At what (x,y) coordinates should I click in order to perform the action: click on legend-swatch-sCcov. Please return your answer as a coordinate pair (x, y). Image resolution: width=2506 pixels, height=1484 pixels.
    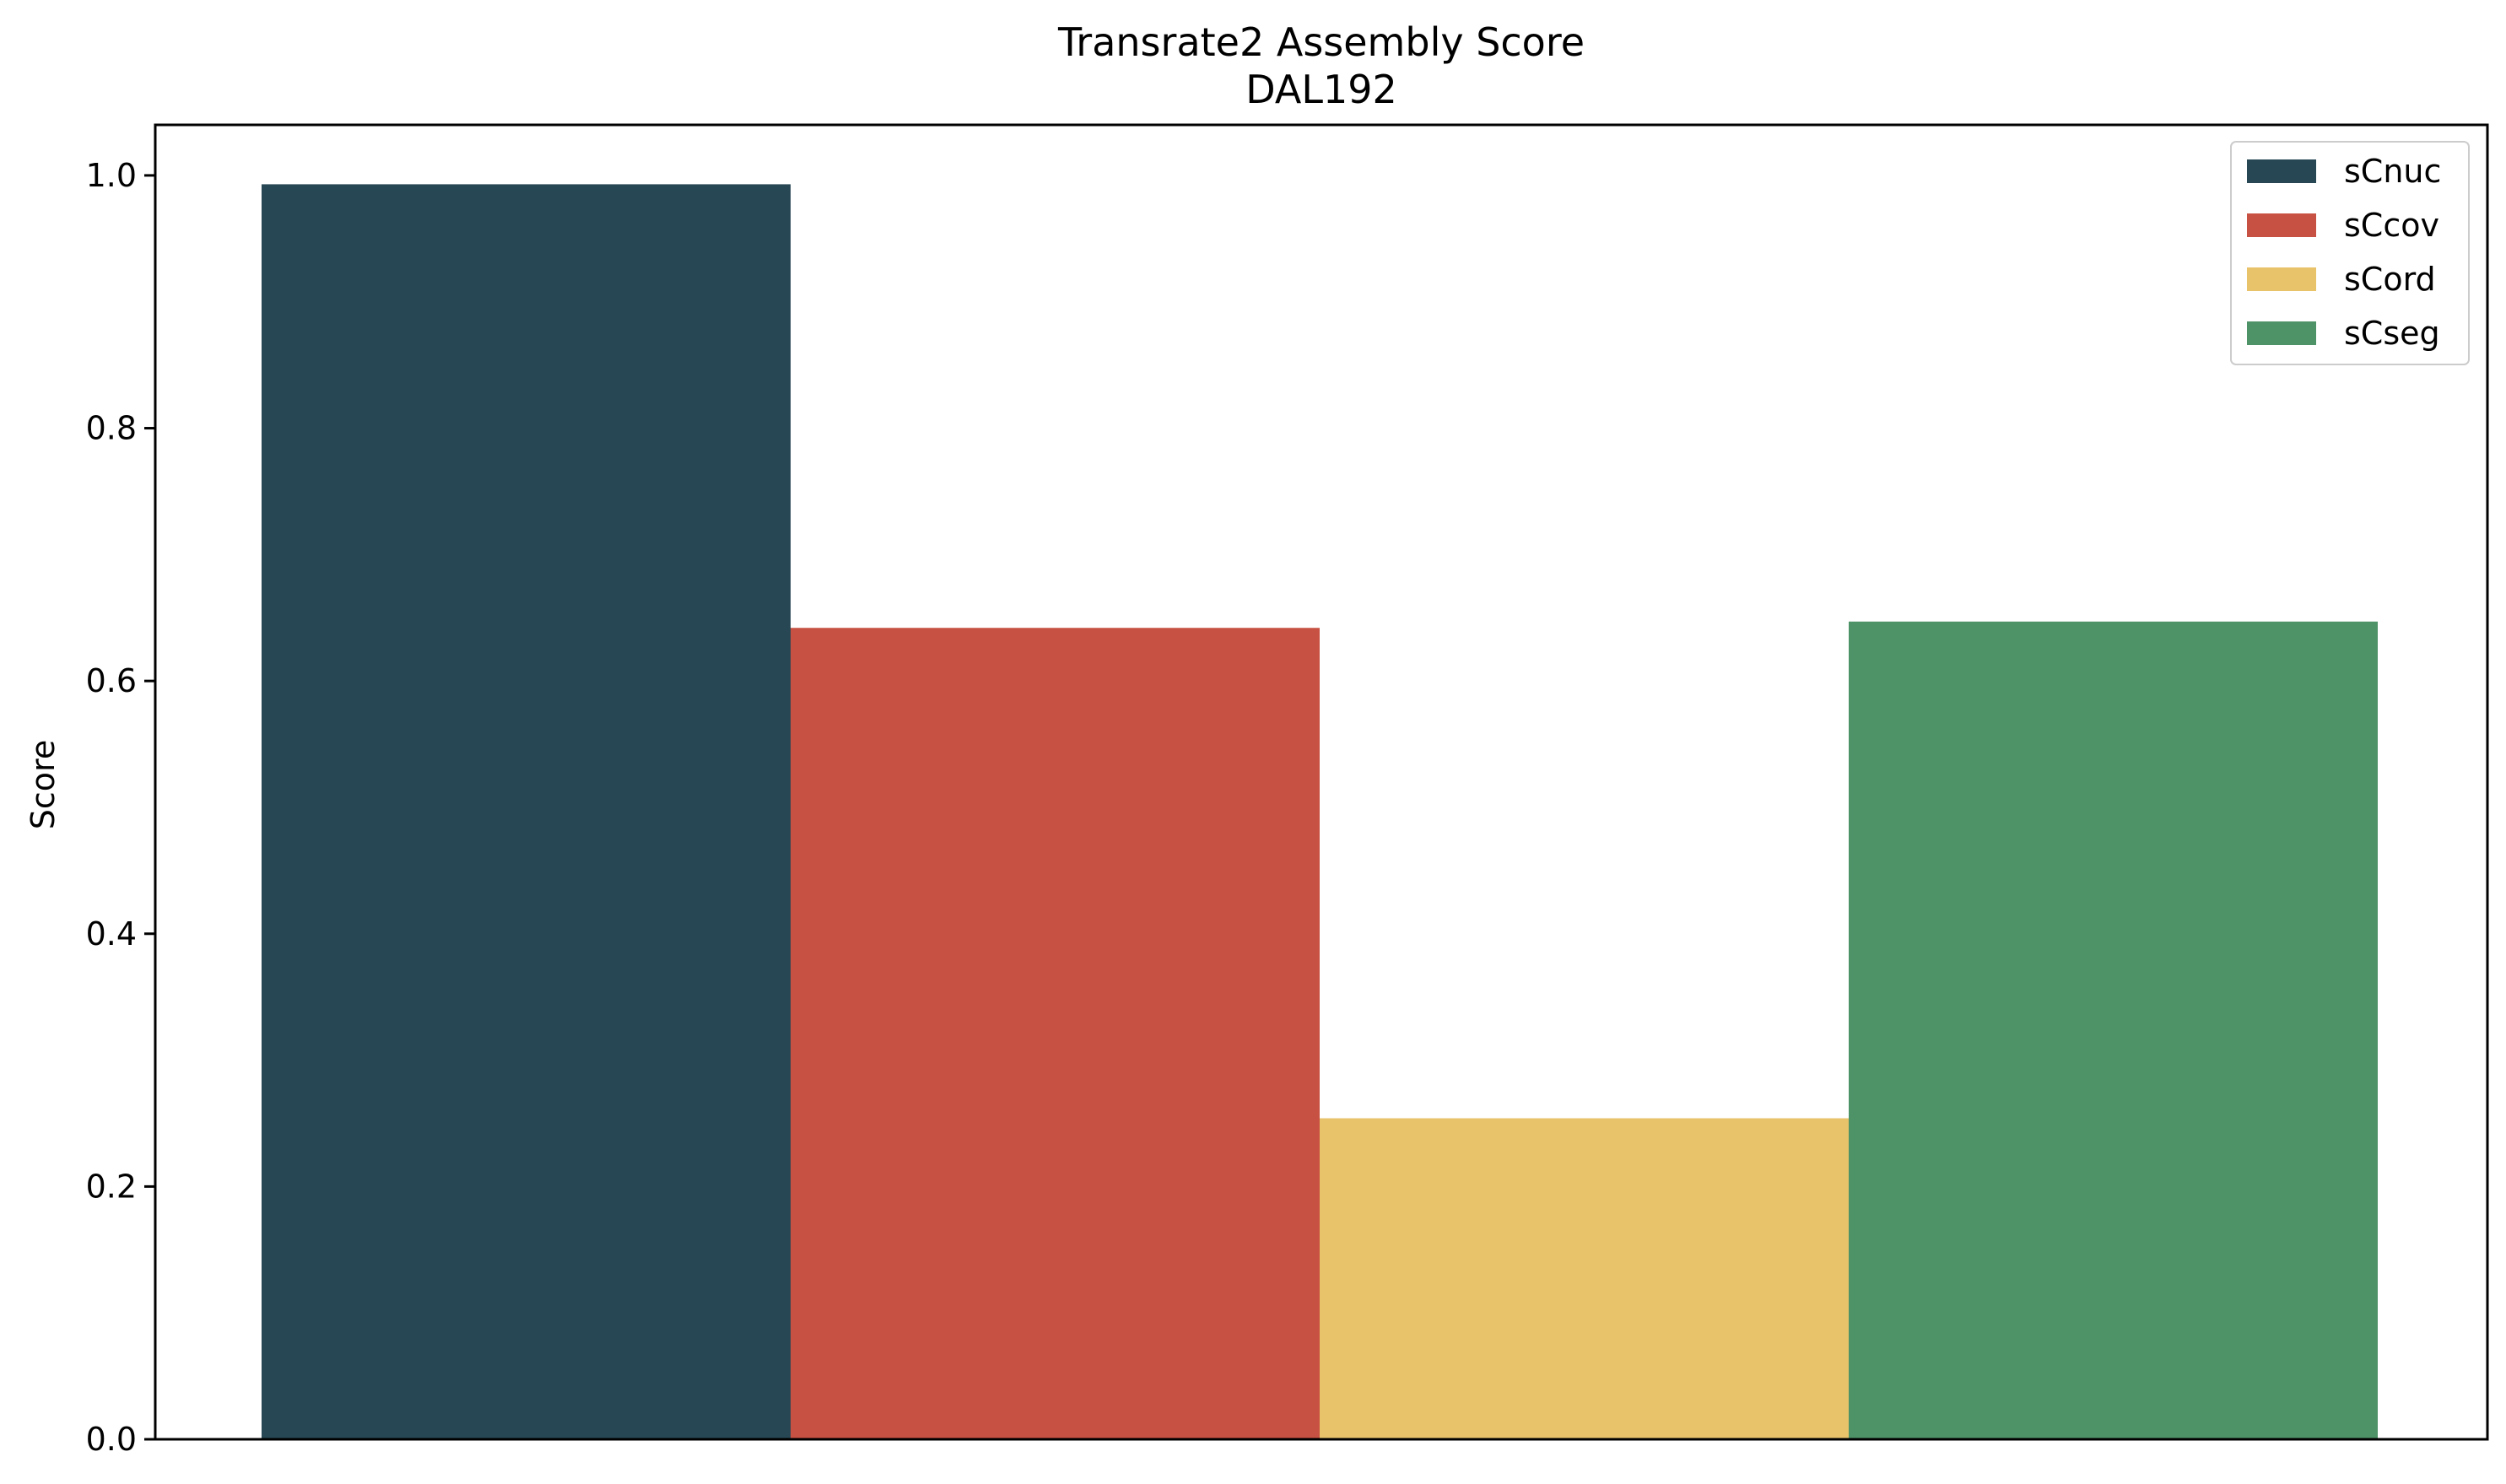
    Looking at the image, I should click on (2281, 225).